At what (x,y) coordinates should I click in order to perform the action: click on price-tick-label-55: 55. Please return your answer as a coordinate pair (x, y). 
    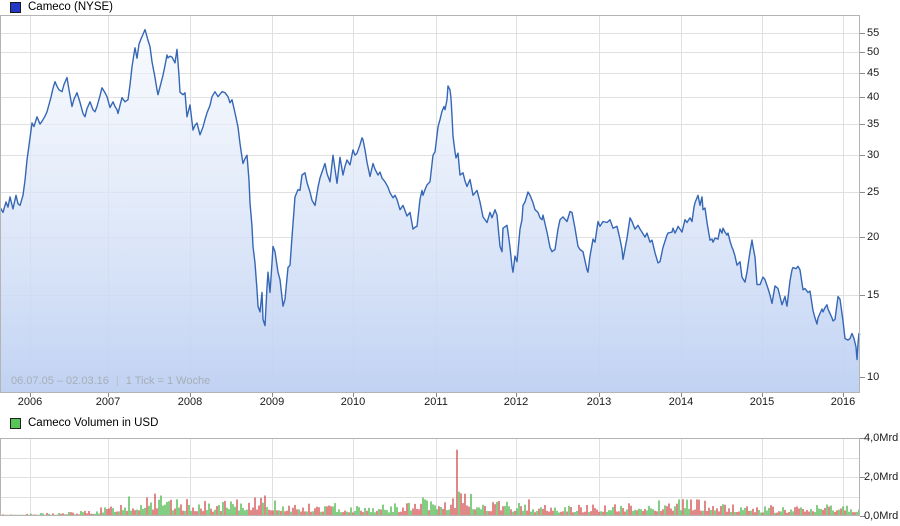
    Looking at the image, I should click on (873, 33).